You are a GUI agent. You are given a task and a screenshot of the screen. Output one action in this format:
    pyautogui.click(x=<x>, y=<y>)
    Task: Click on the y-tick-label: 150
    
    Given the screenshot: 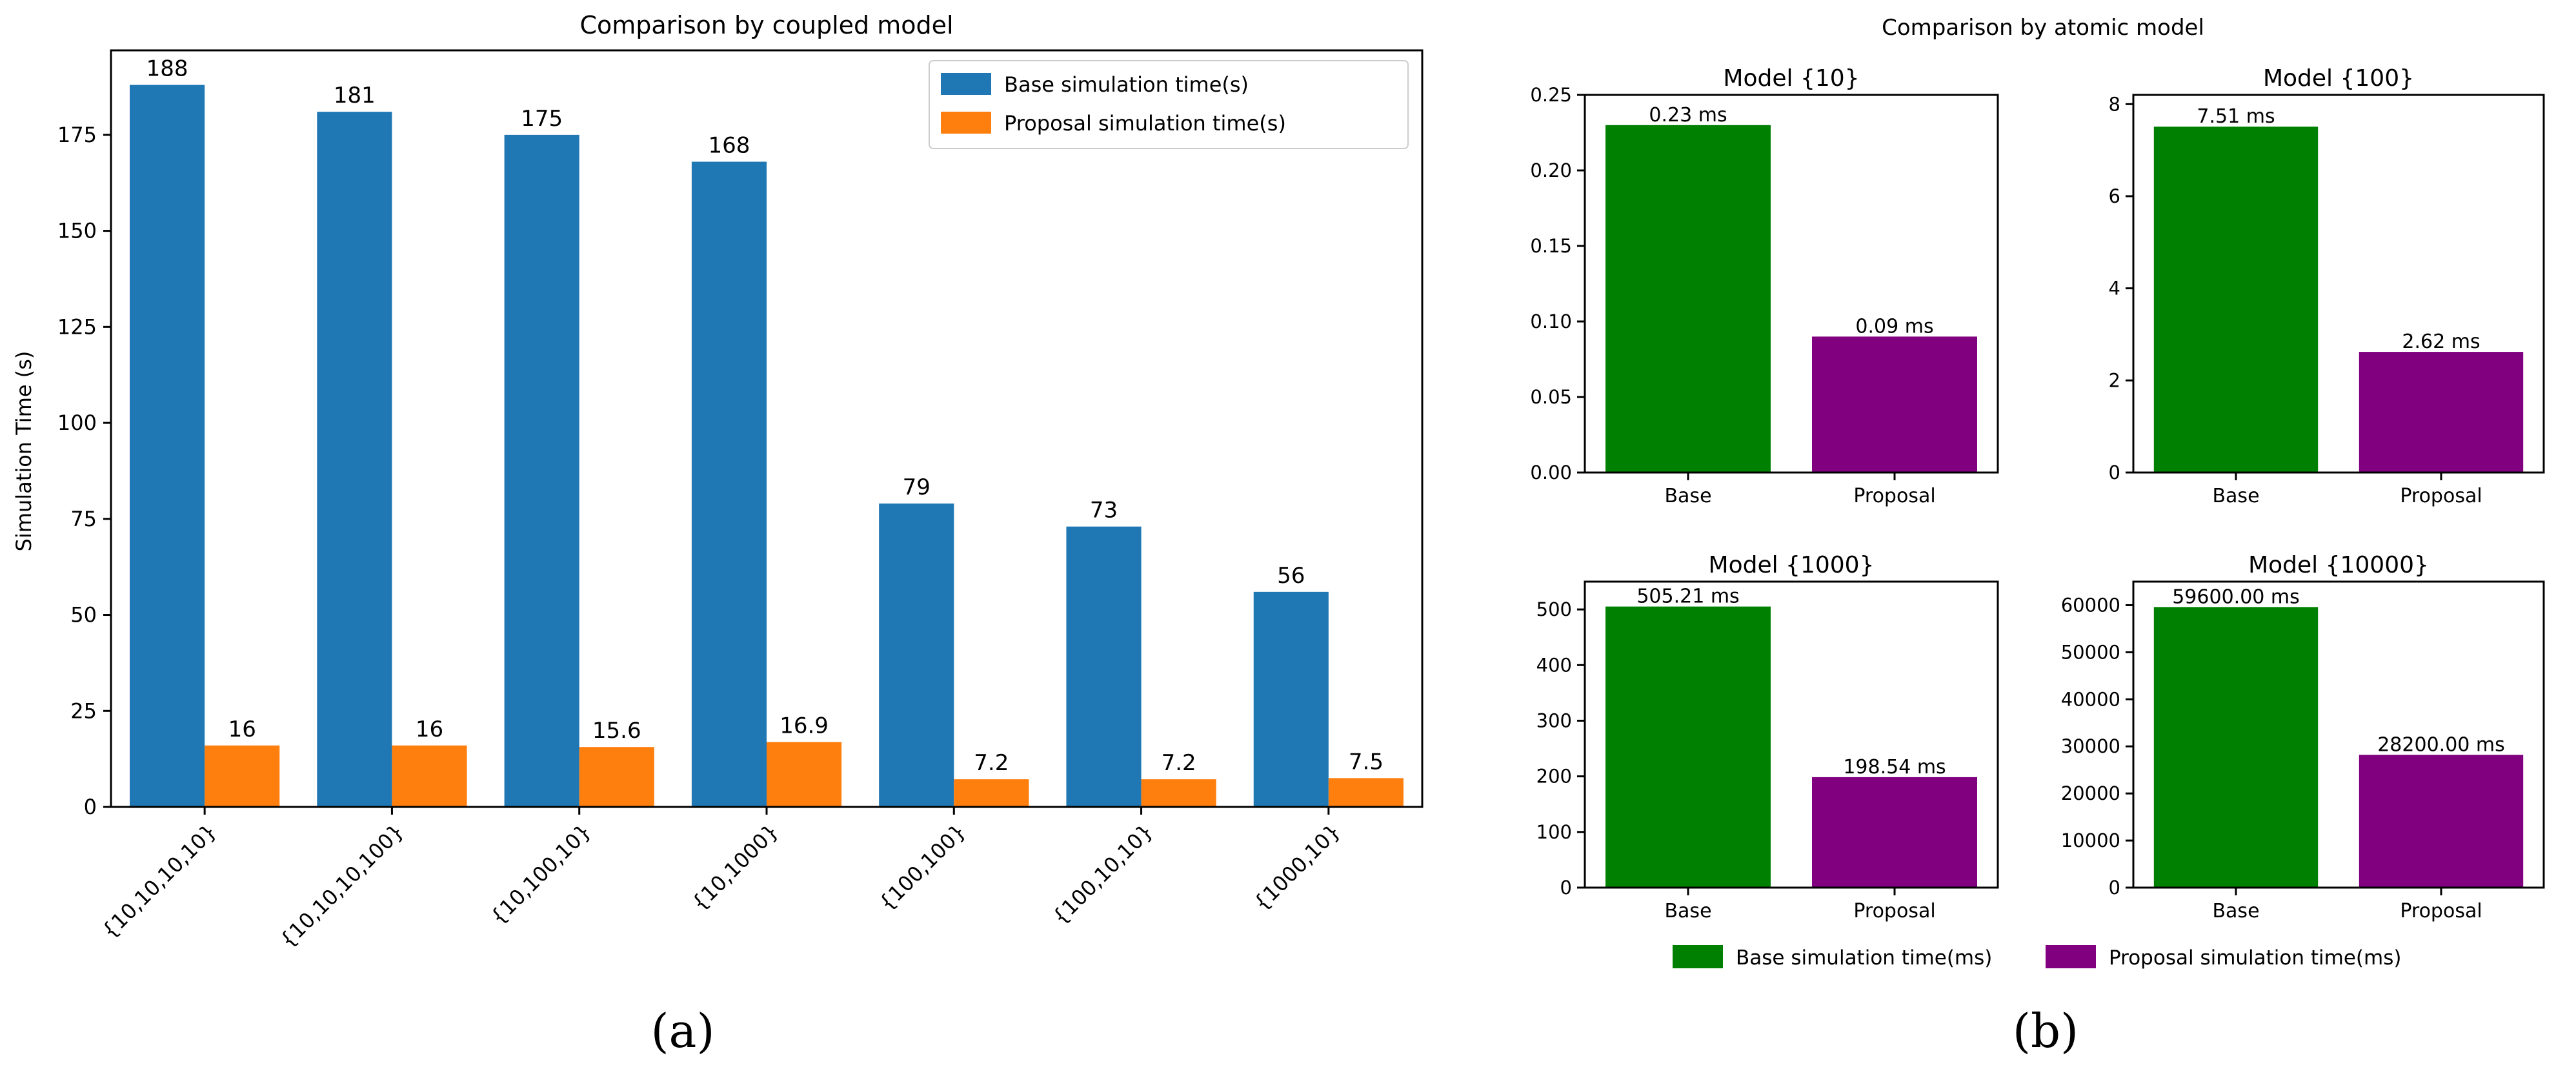 What is the action you would take?
    pyautogui.click(x=77, y=231)
    